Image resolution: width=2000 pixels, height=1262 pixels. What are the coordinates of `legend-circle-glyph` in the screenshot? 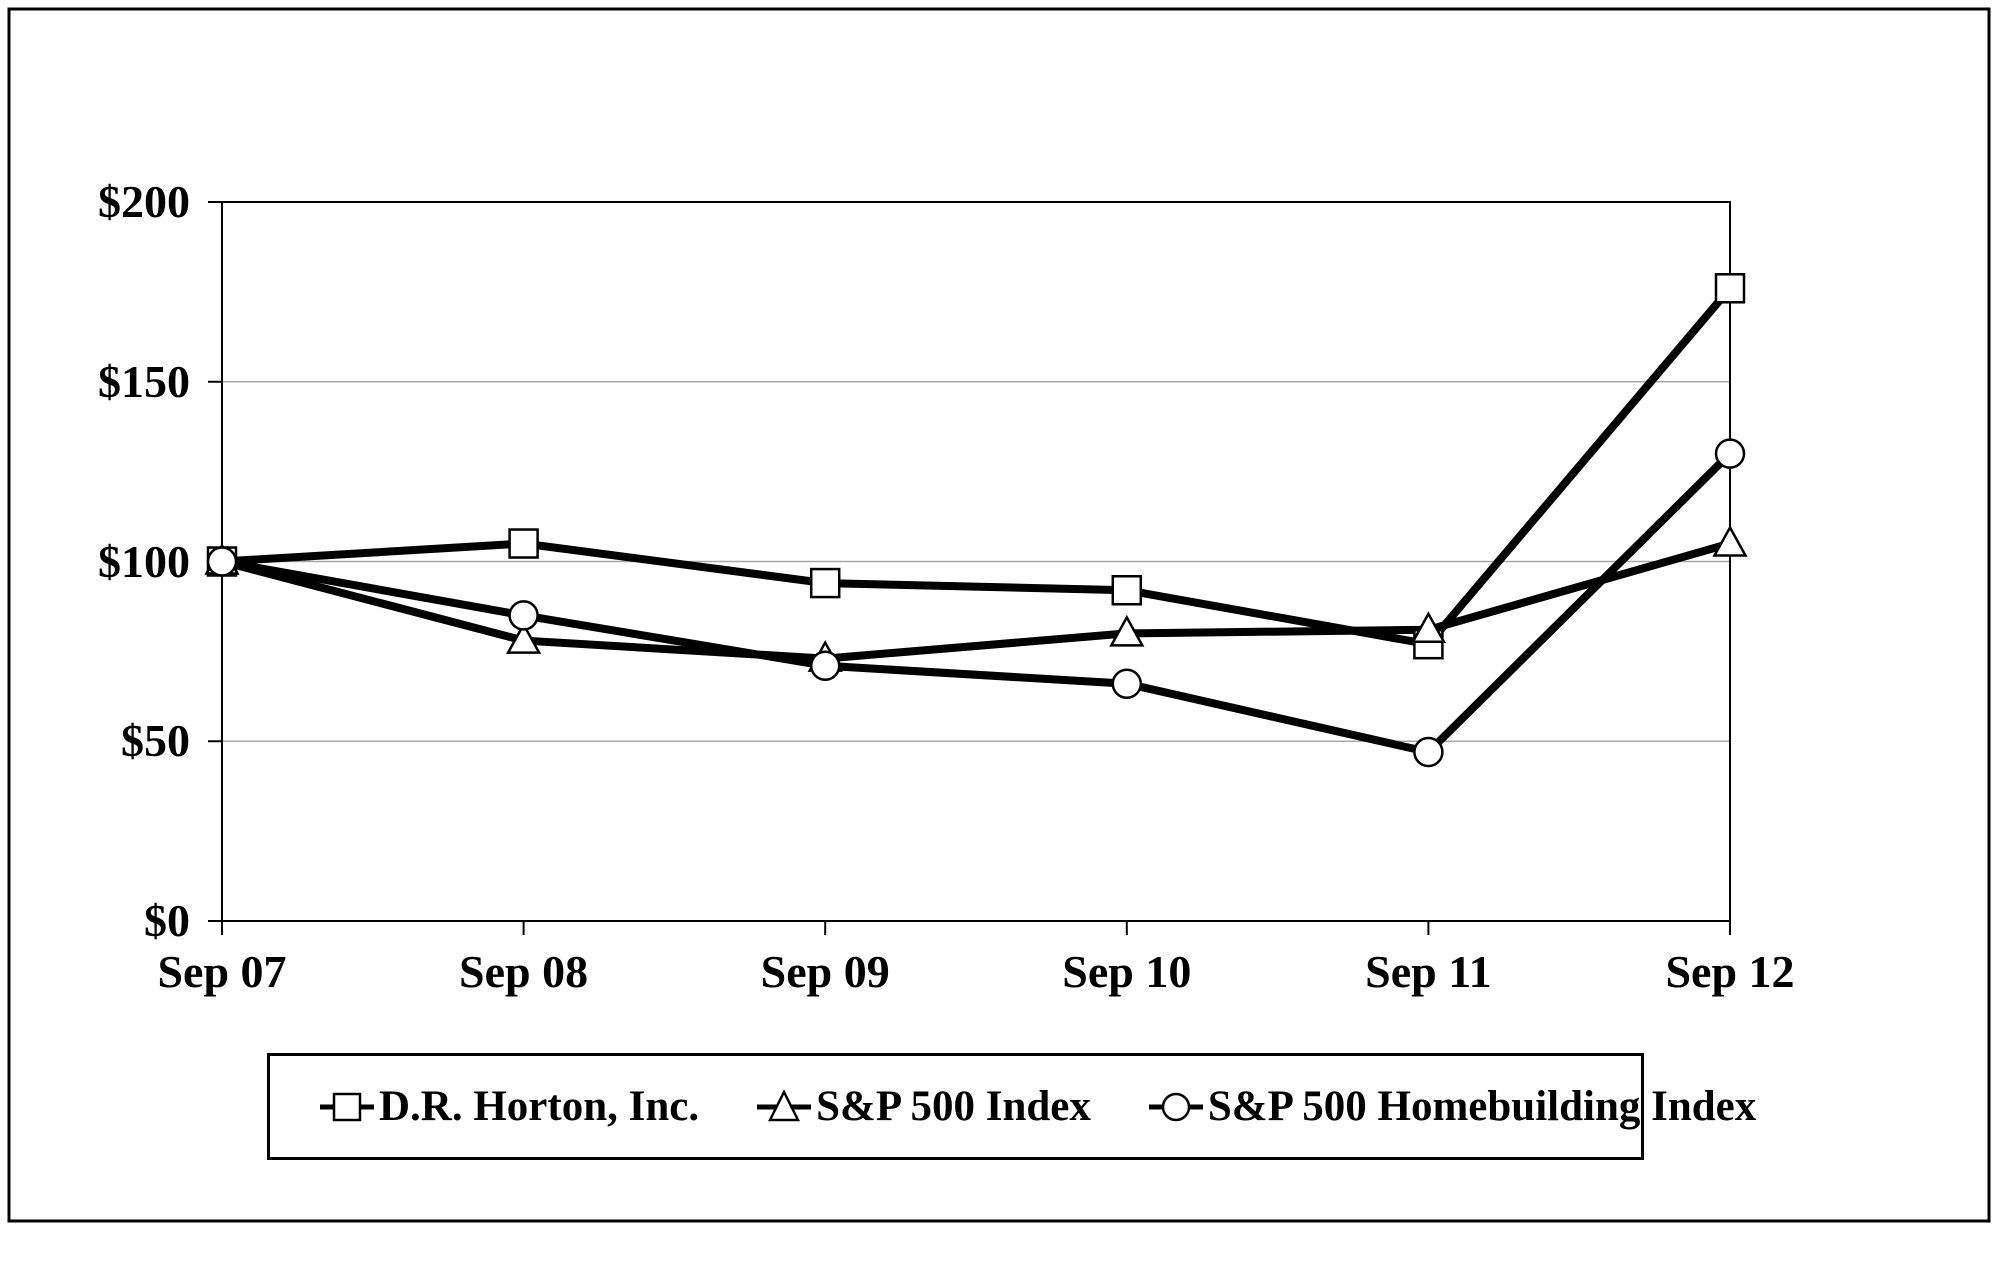 It's located at (1176, 1106).